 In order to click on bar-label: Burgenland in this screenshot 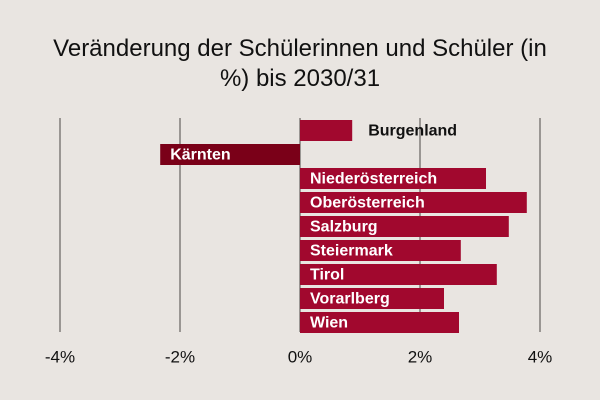, I will do `click(412, 131)`.